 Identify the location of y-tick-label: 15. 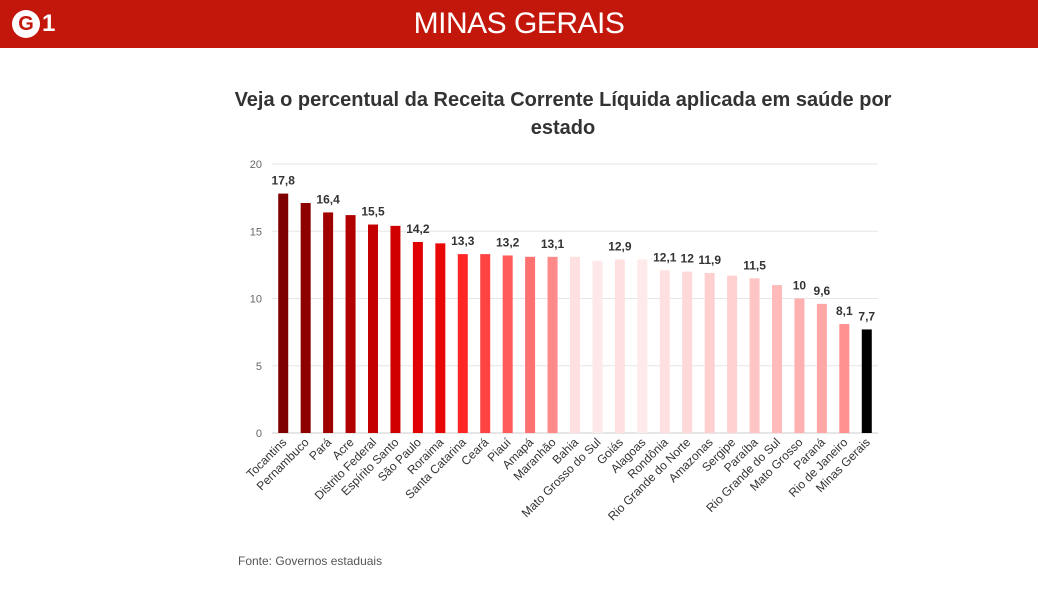
(256, 232).